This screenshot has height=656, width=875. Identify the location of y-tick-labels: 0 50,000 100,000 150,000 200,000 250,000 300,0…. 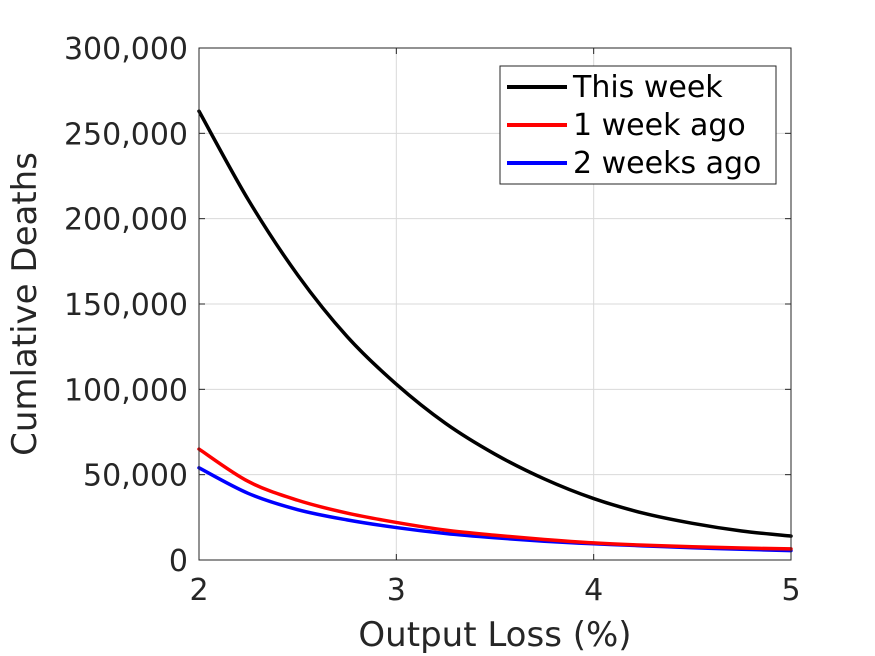
(126, 305).